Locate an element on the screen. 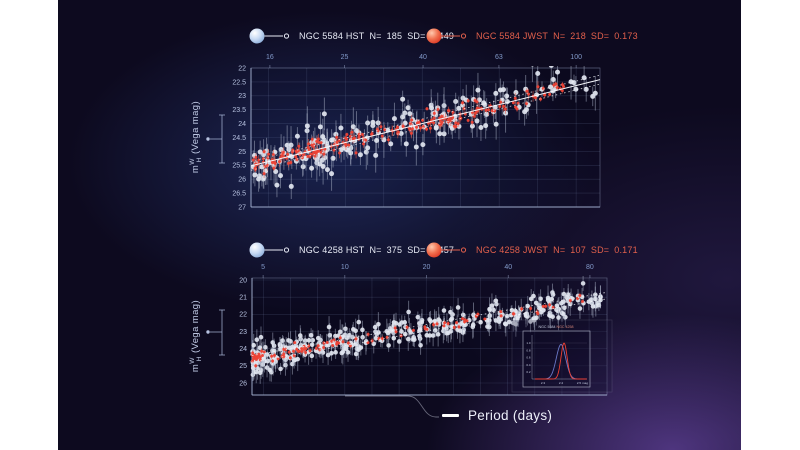 This screenshot has height=450, width=800. x-tick-labels: 16 25 40 63 100 is located at coordinates (424, 61).